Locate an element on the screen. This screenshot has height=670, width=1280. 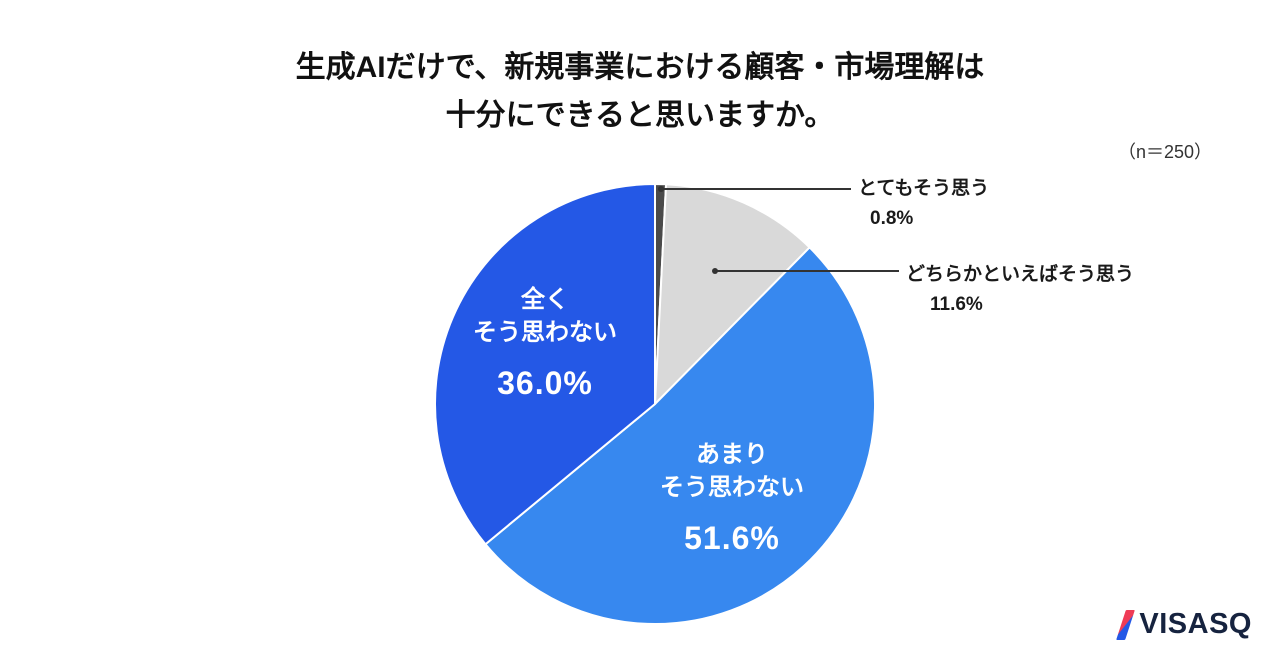
callout-dochiraka-to-ieba: どちらかといえばそう思う 11.6% is located at coordinates (1020, 287).